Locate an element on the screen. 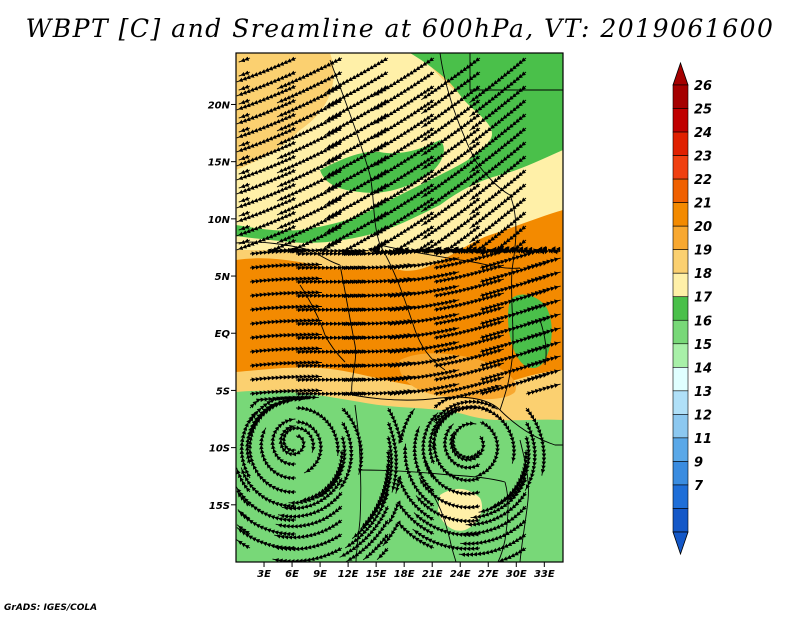 This screenshot has height=618, width=800. colorbar-label: 20 is located at coordinates (703, 227).